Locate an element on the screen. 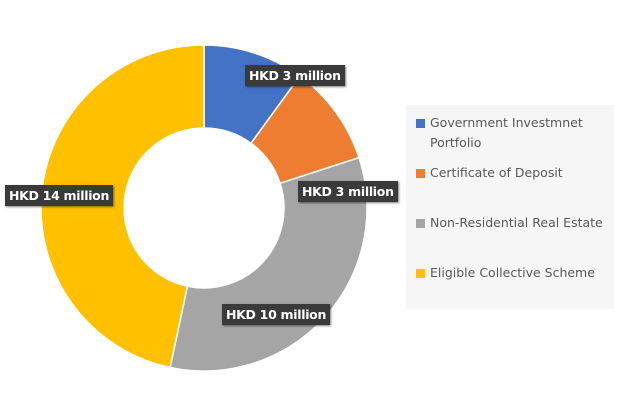  legend-label: Eligible Collective Scheme is located at coordinates (512, 272).